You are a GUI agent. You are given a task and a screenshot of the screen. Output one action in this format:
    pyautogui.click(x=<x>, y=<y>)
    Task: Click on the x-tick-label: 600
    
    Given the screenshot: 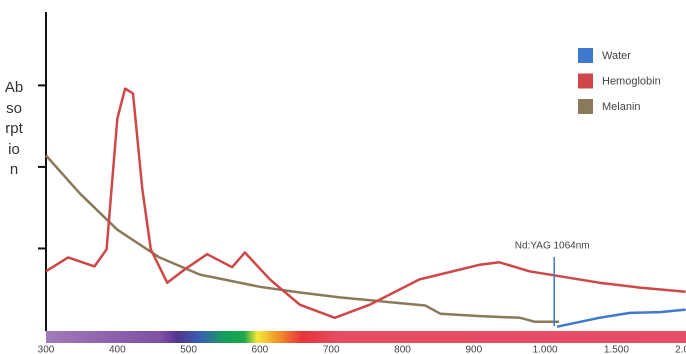 What is the action you would take?
    pyautogui.click(x=260, y=349)
    